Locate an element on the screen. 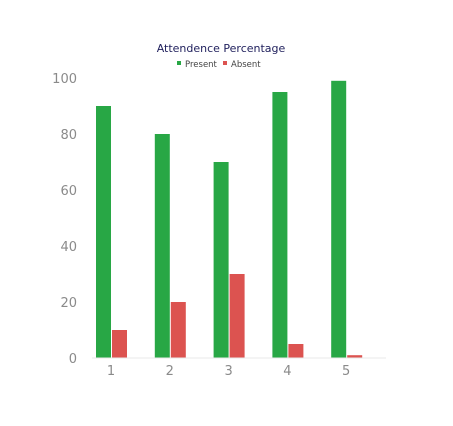  x-tick-label: 3 is located at coordinates (228, 371).